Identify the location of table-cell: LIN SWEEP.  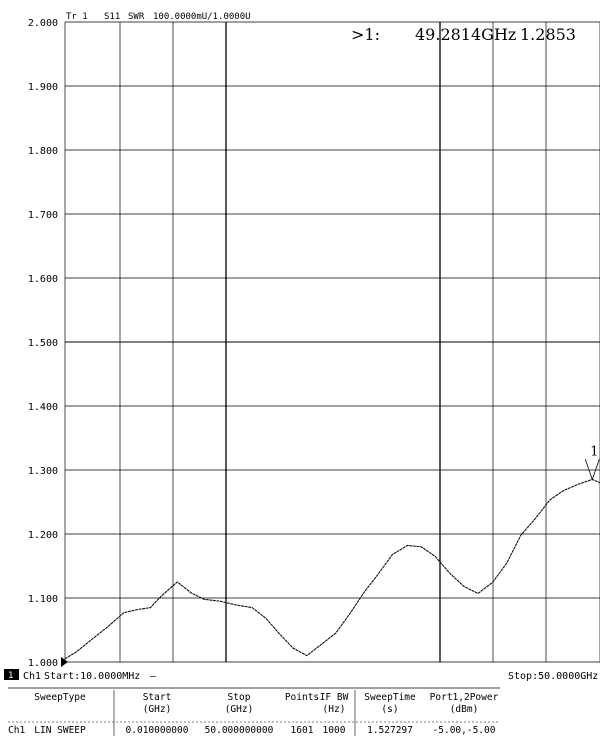
(60, 730).